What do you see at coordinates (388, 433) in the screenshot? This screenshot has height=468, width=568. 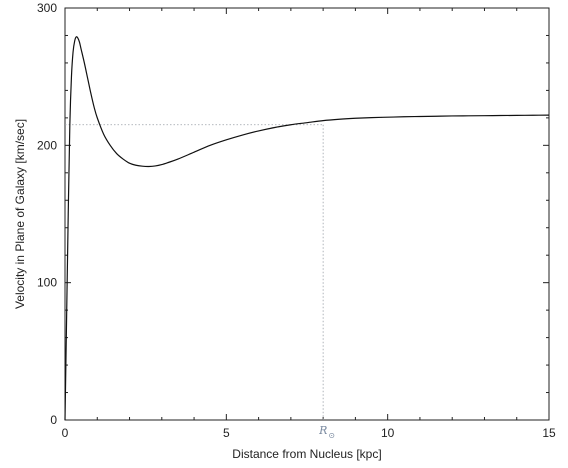 I see `x-tick-label: 10` at bounding box center [388, 433].